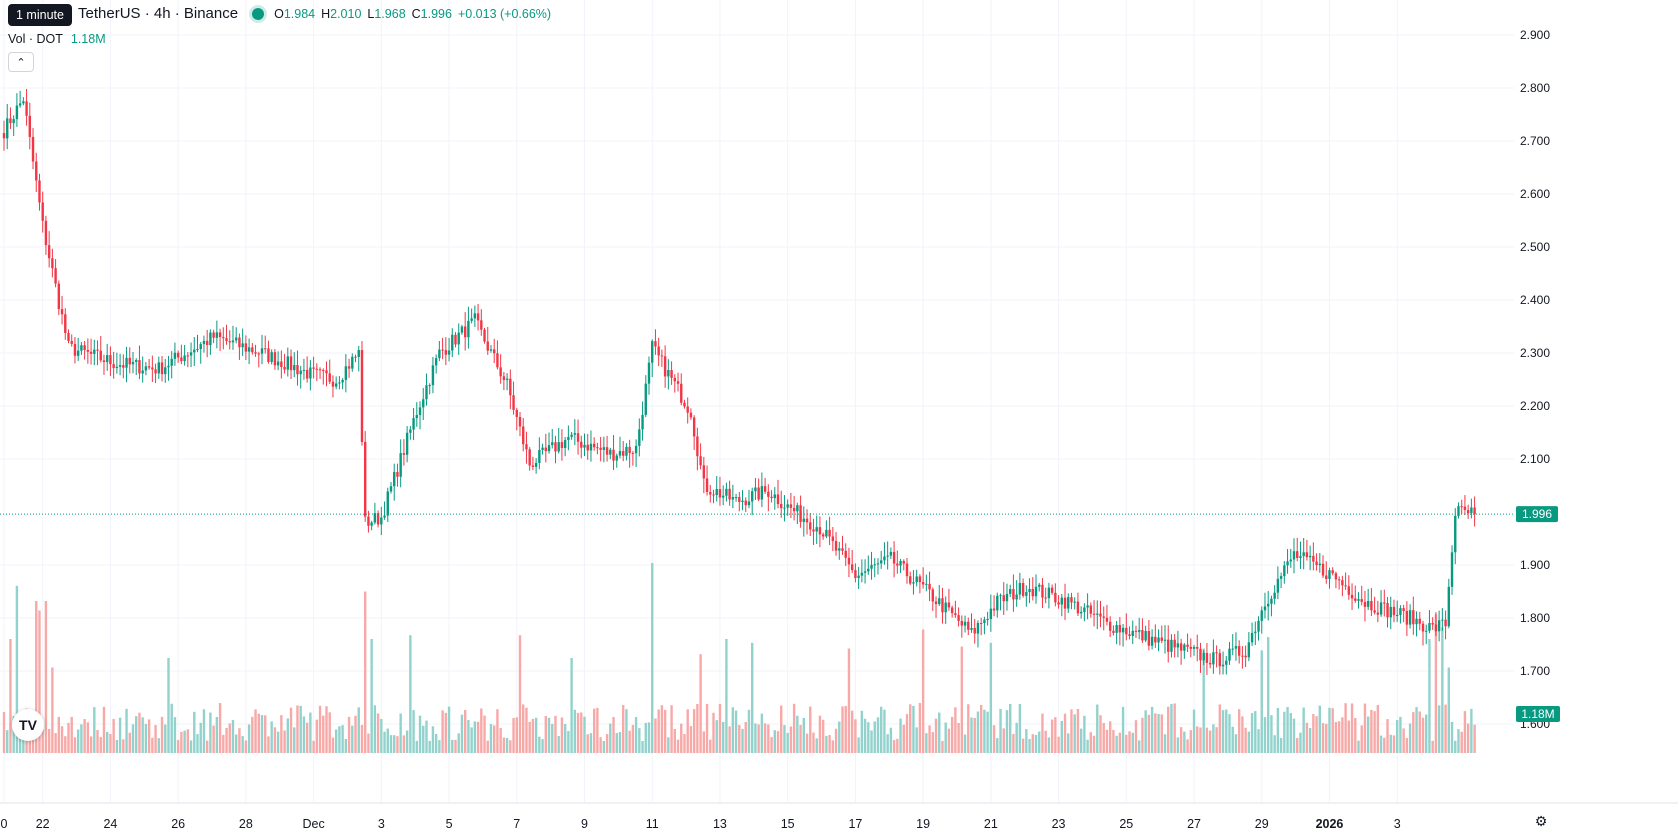 This screenshot has height=835, width=1678. I want to click on y-tick-label: 1.900, so click(1535, 565).